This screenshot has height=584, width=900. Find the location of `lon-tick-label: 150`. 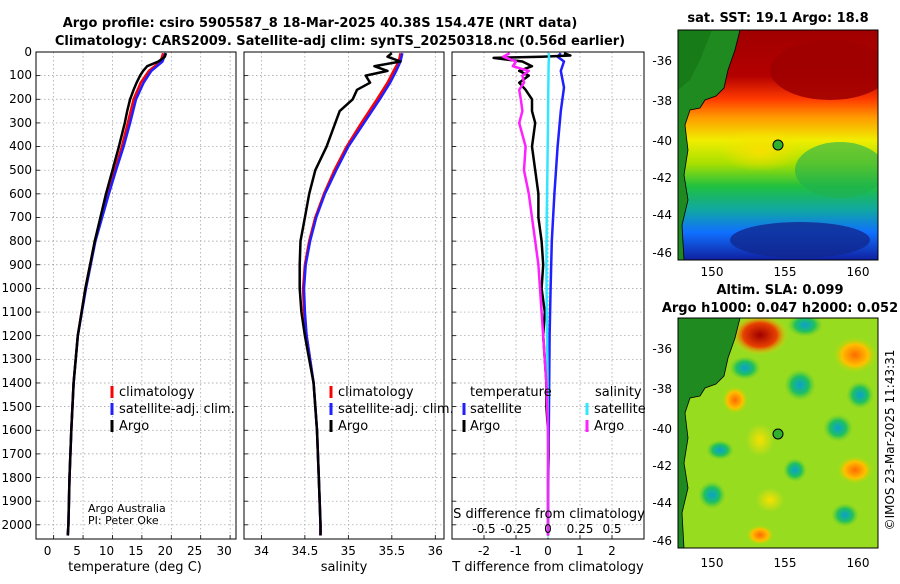

lon-tick-label: 150 is located at coordinates (712, 563).